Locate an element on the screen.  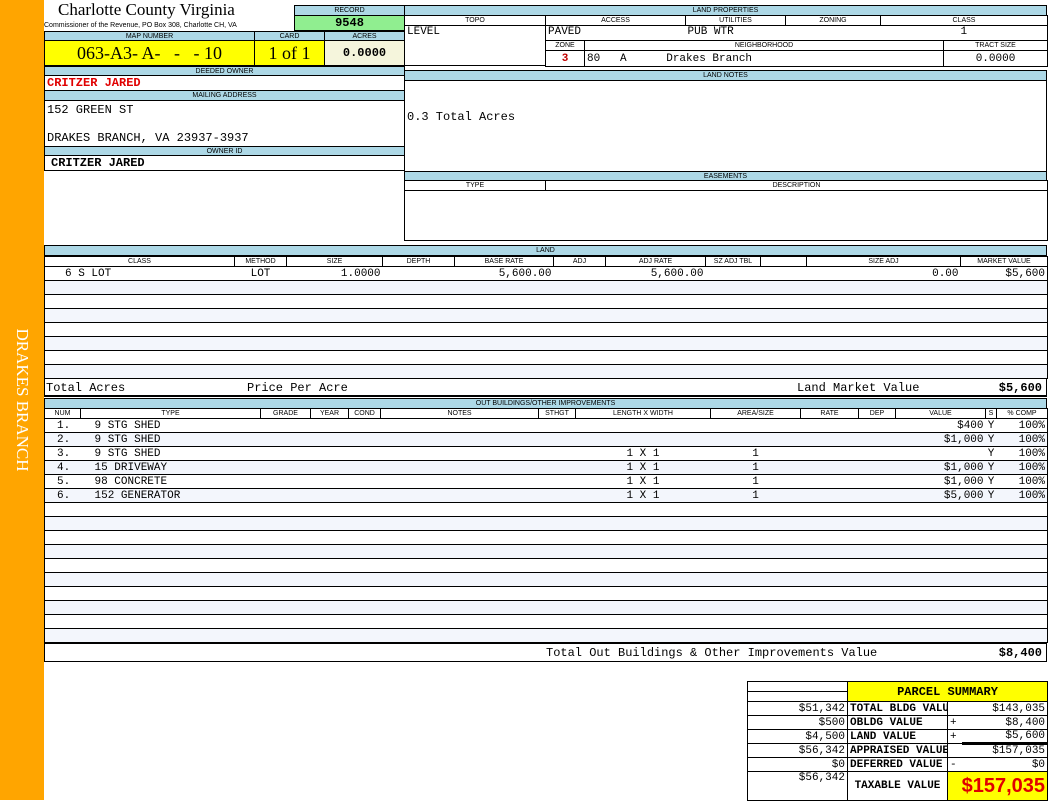
mailing-line-1: 152 GREEN ST is located at coordinates (90, 110).